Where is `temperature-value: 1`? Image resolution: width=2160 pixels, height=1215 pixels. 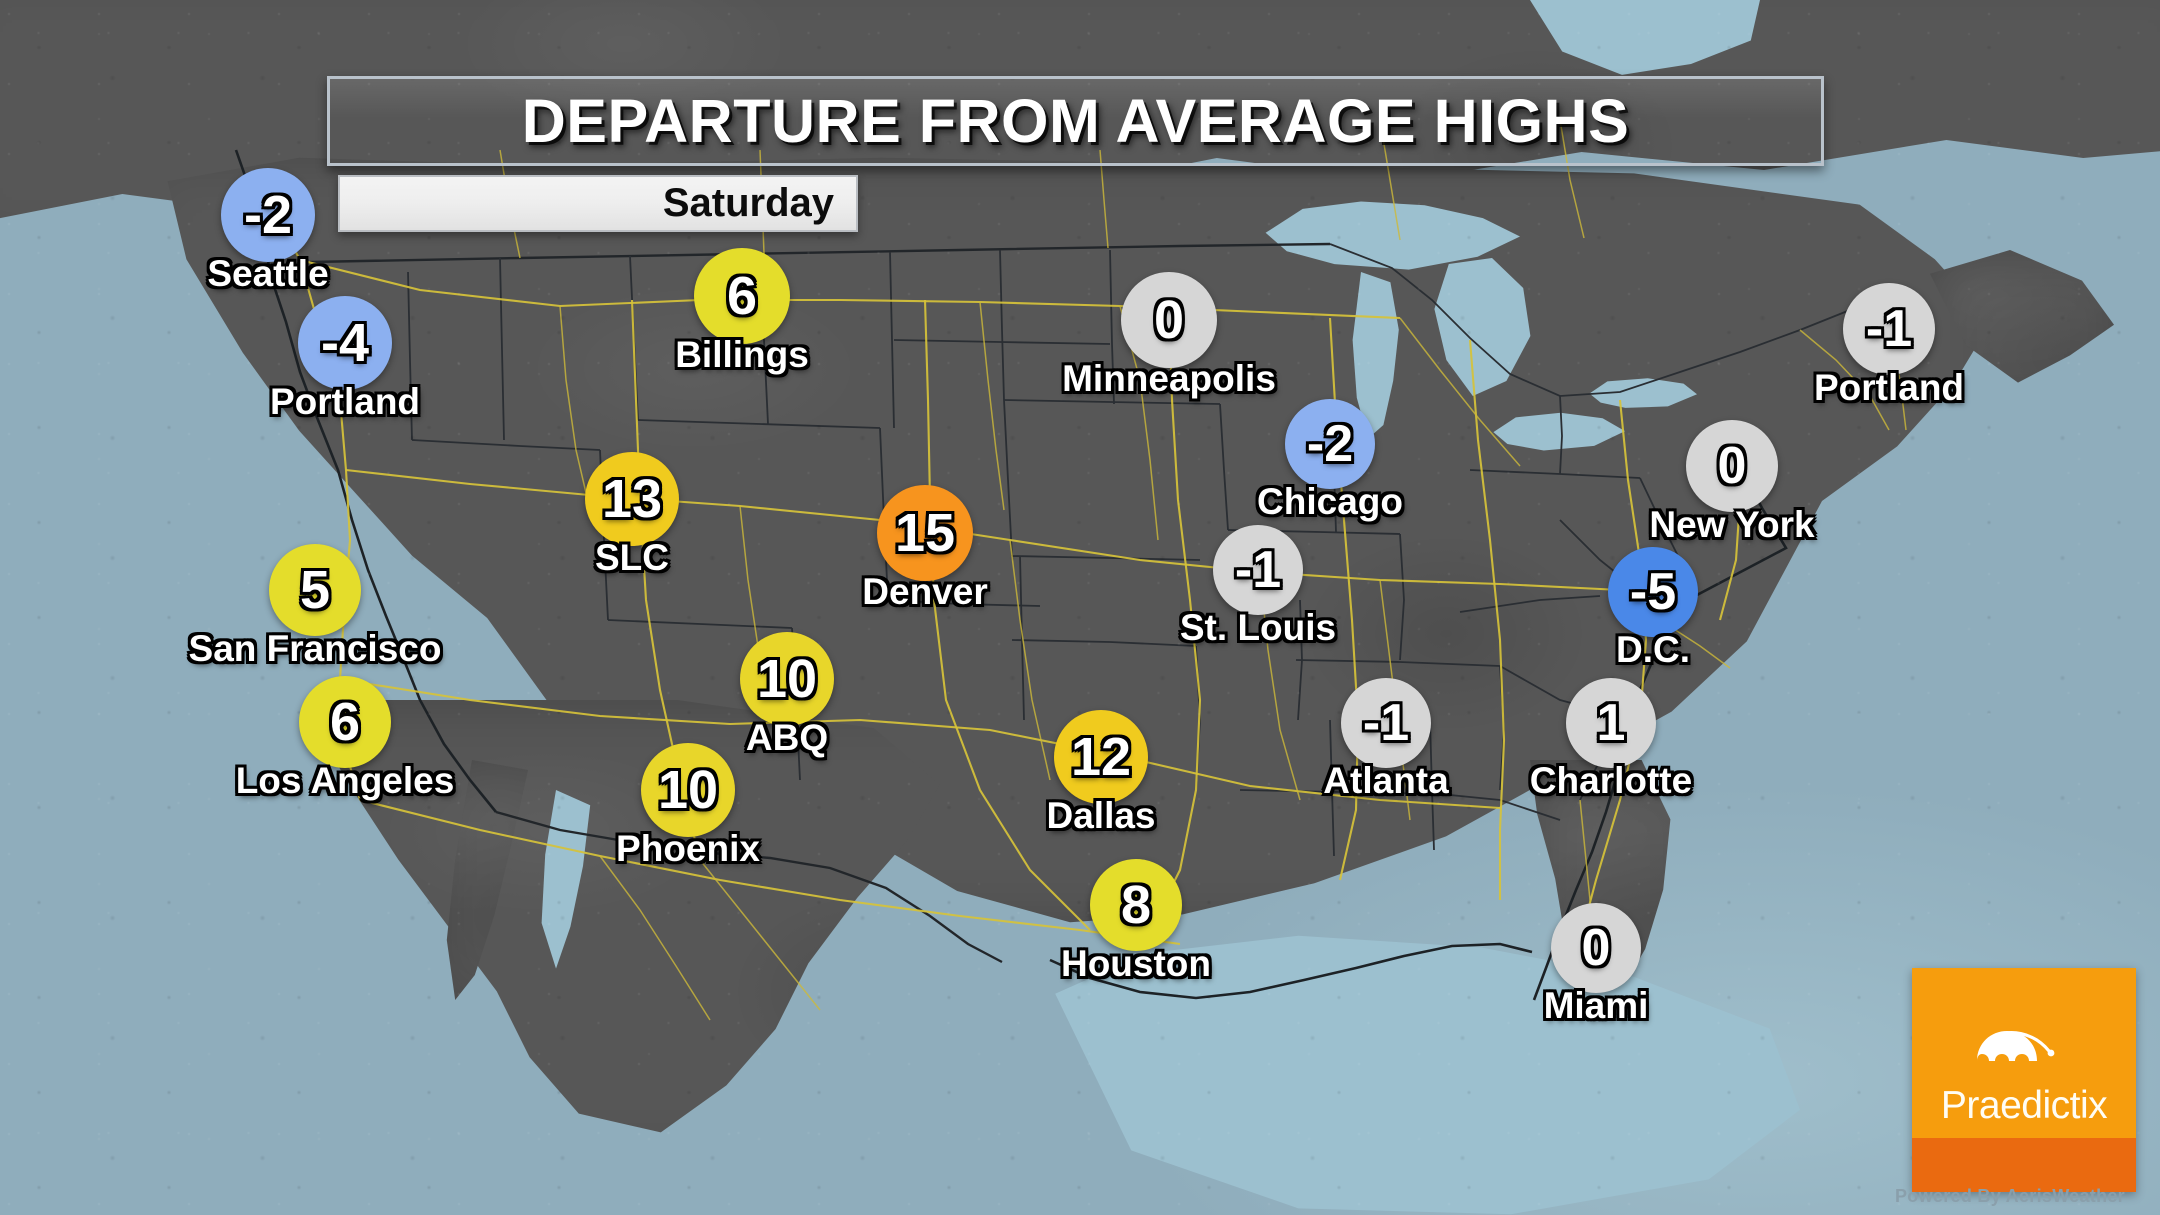
temperature-value: 1 is located at coordinates (1611, 723).